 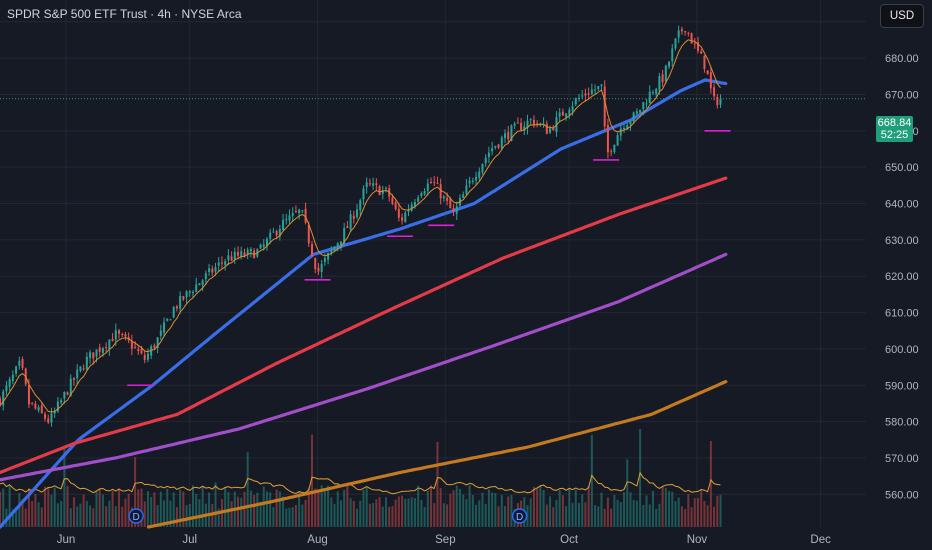 What do you see at coordinates (902, 350) in the screenshot?
I see `y-tick-label: 600.00` at bounding box center [902, 350].